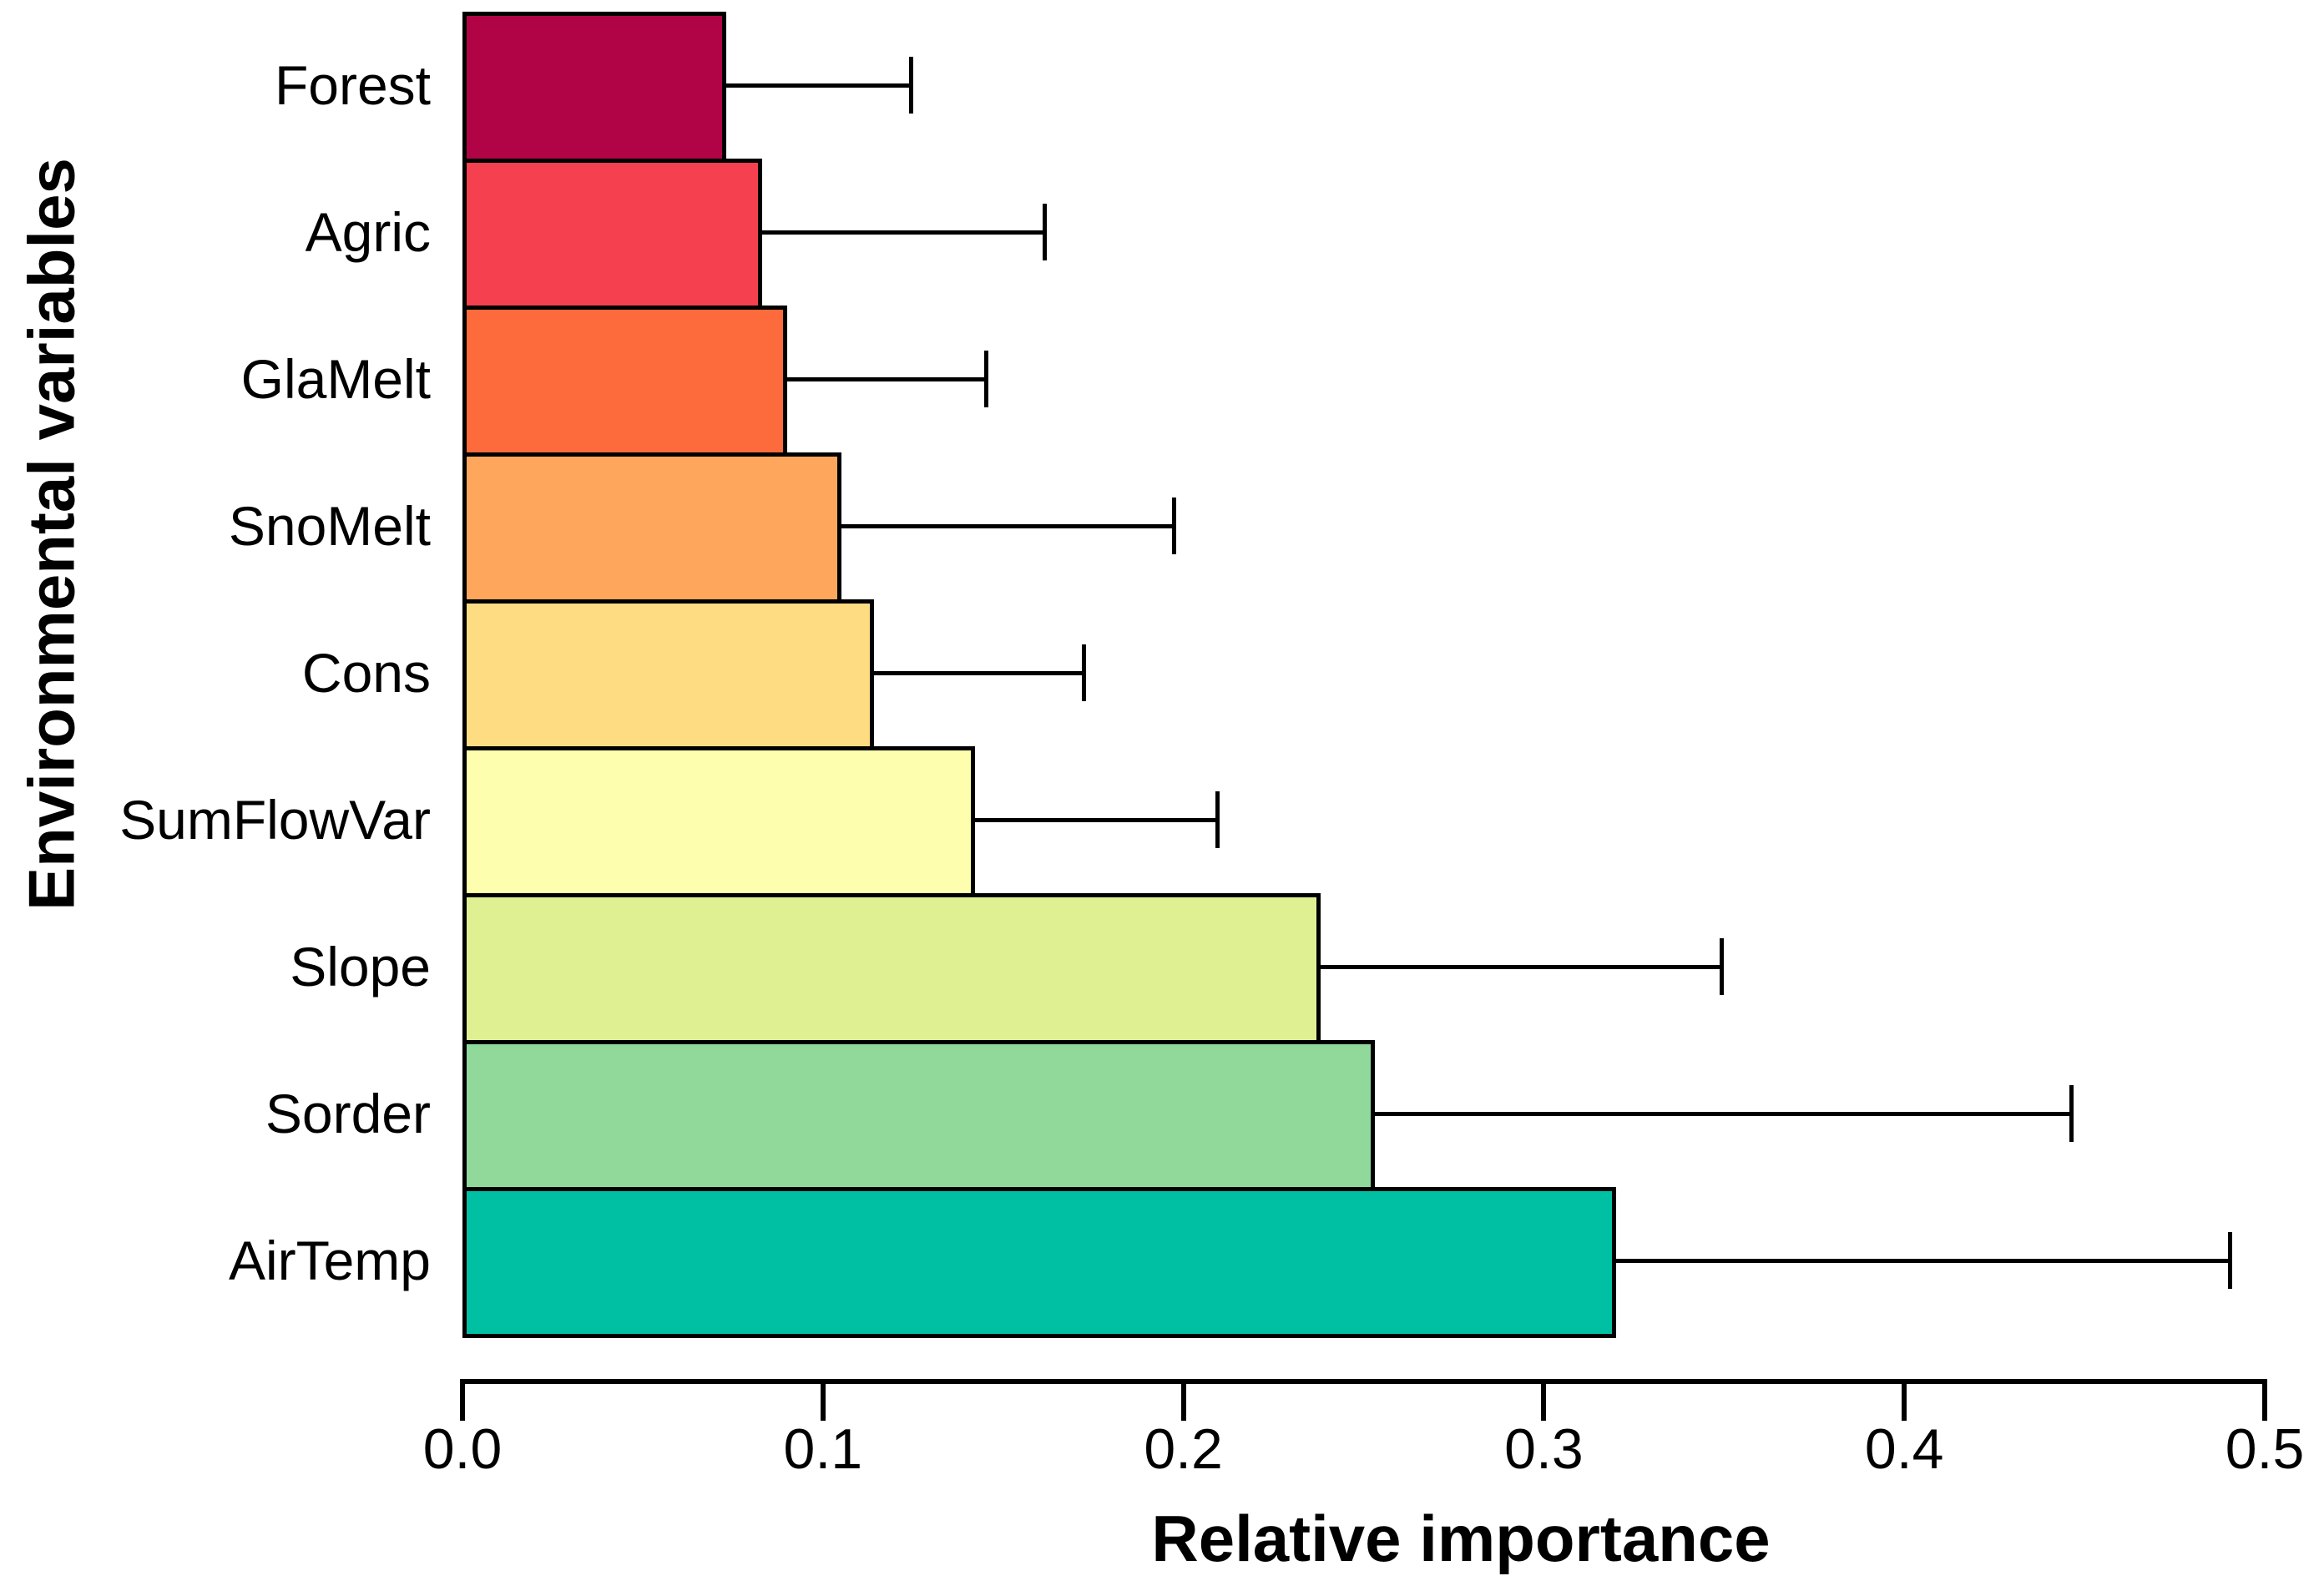  What do you see at coordinates (1183, 1449) in the screenshot?
I see `x-axis-tick-label: 0.2` at bounding box center [1183, 1449].